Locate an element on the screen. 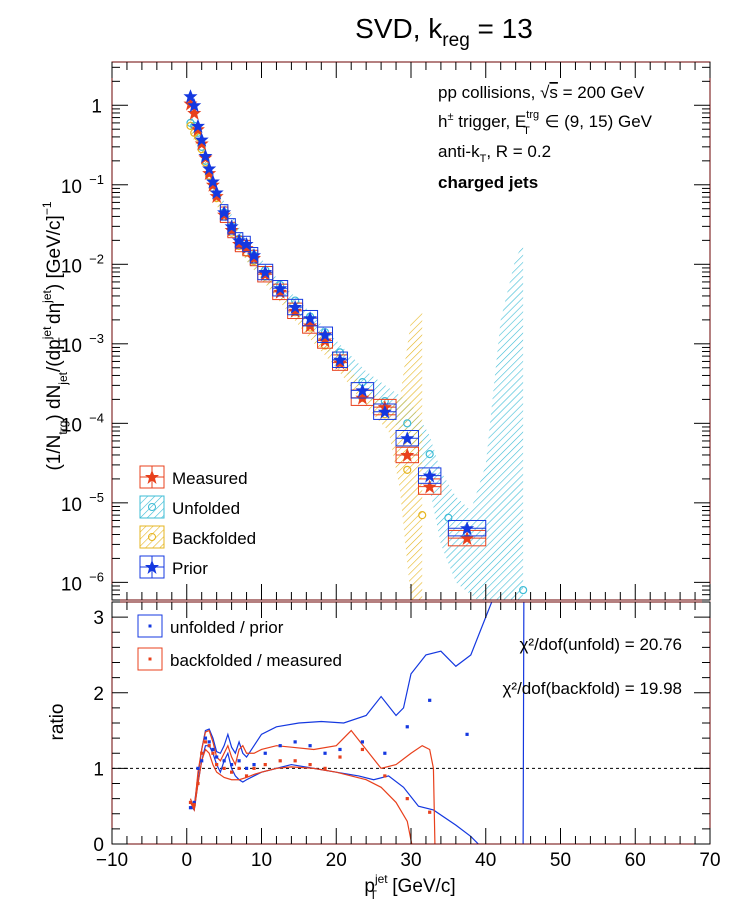  unfolded-prior-upper is located at coordinates (341, 705).